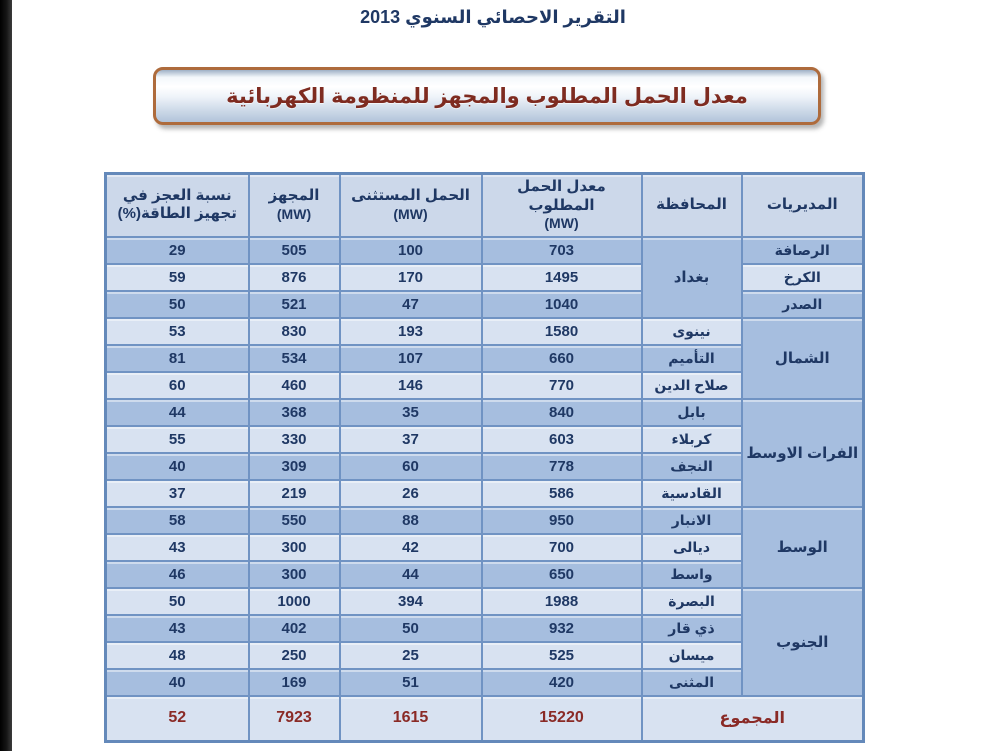  Describe the element at coordinates (410, 574) in the screenshot. I see `excluded-load-cell: 44` at that location.